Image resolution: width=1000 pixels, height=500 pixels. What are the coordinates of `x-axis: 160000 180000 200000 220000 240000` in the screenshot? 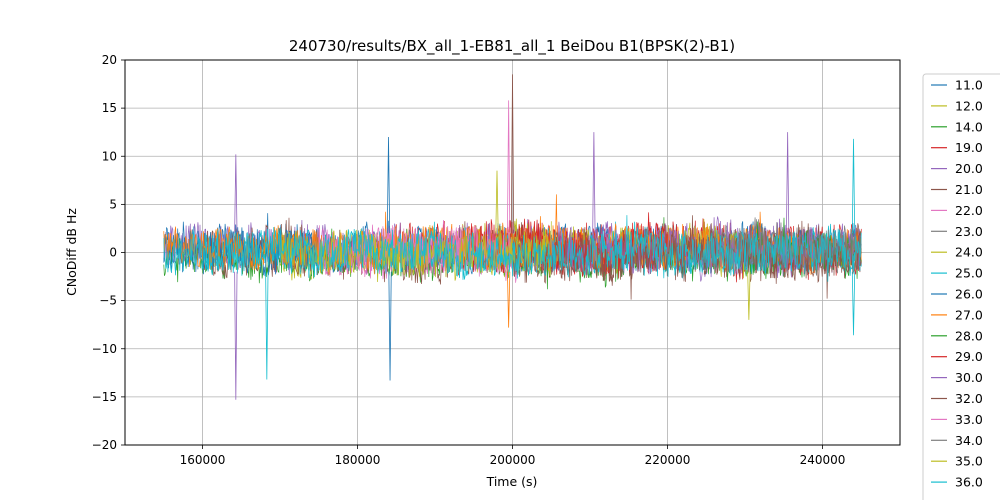 It's located at (513, 456).